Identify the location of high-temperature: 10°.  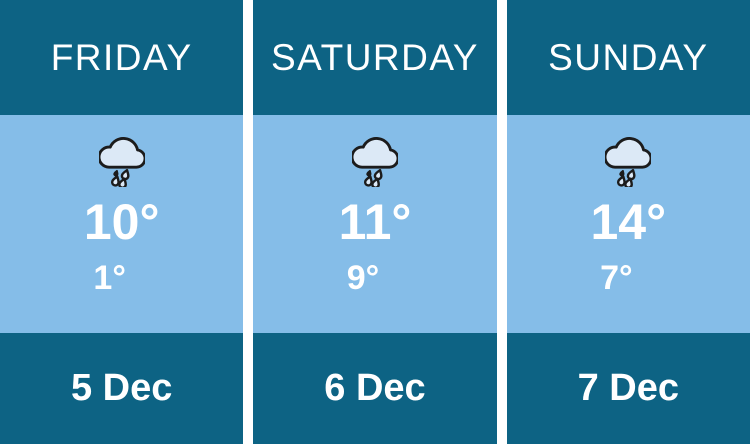
(121, 222).